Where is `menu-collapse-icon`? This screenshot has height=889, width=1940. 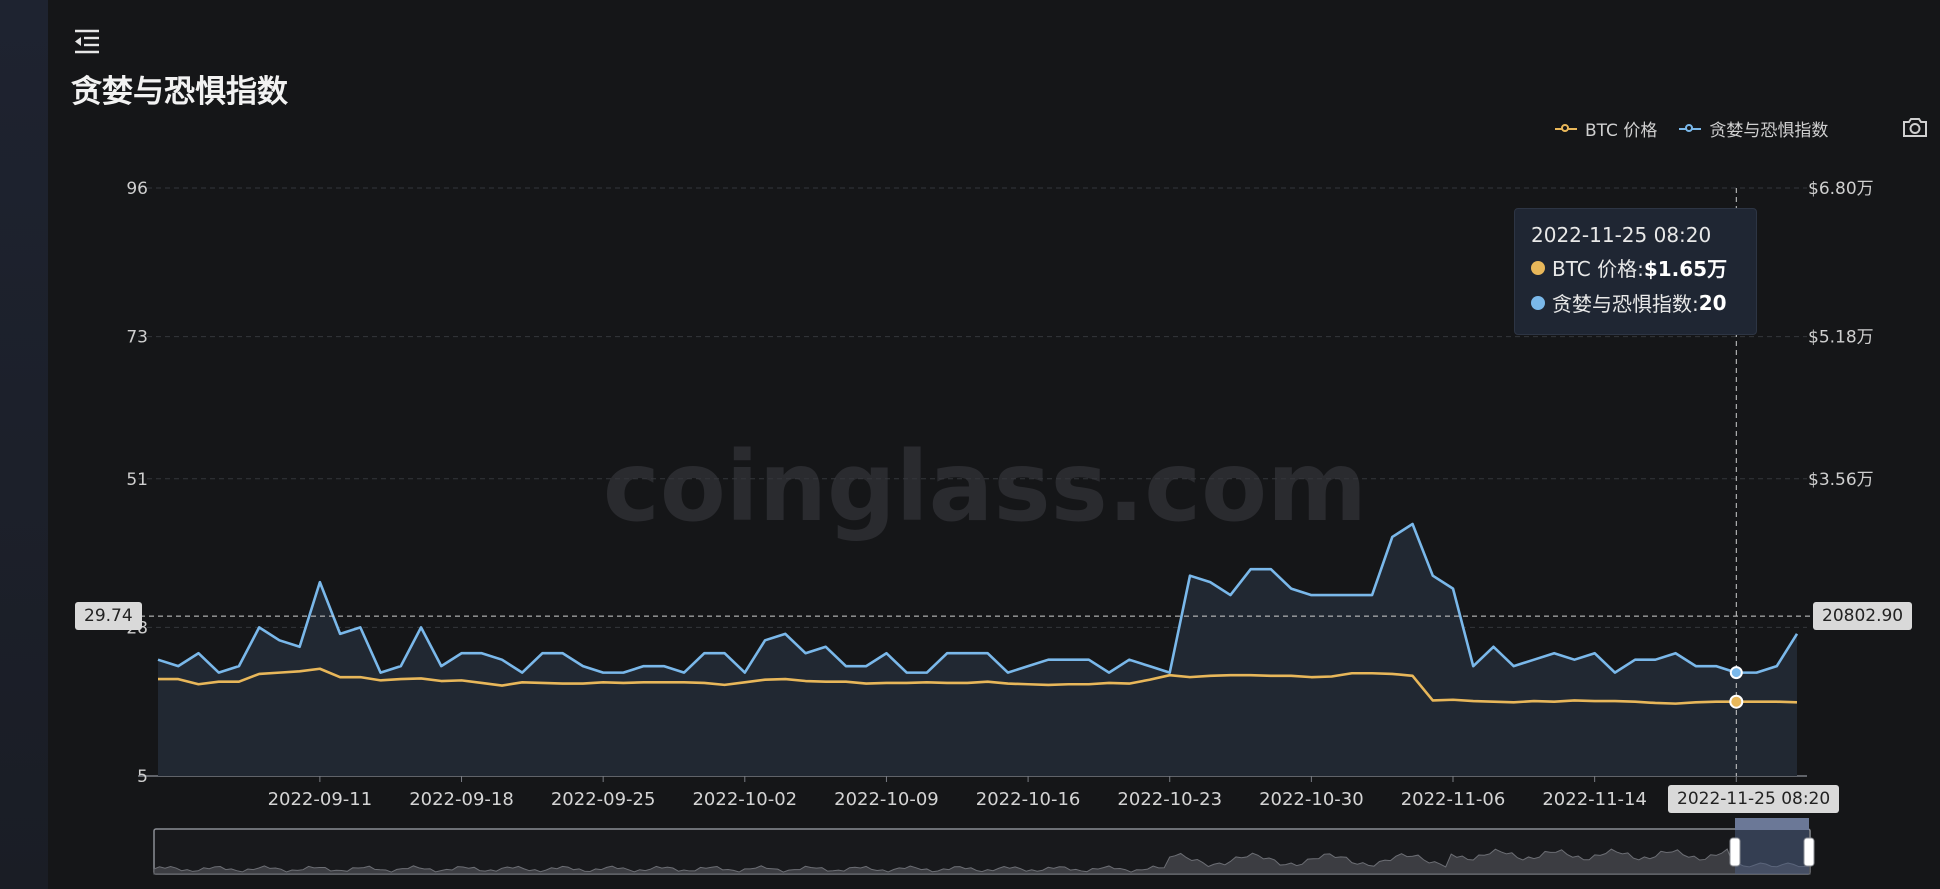 menu-collapse-icon is located at coordinates (87, 41).